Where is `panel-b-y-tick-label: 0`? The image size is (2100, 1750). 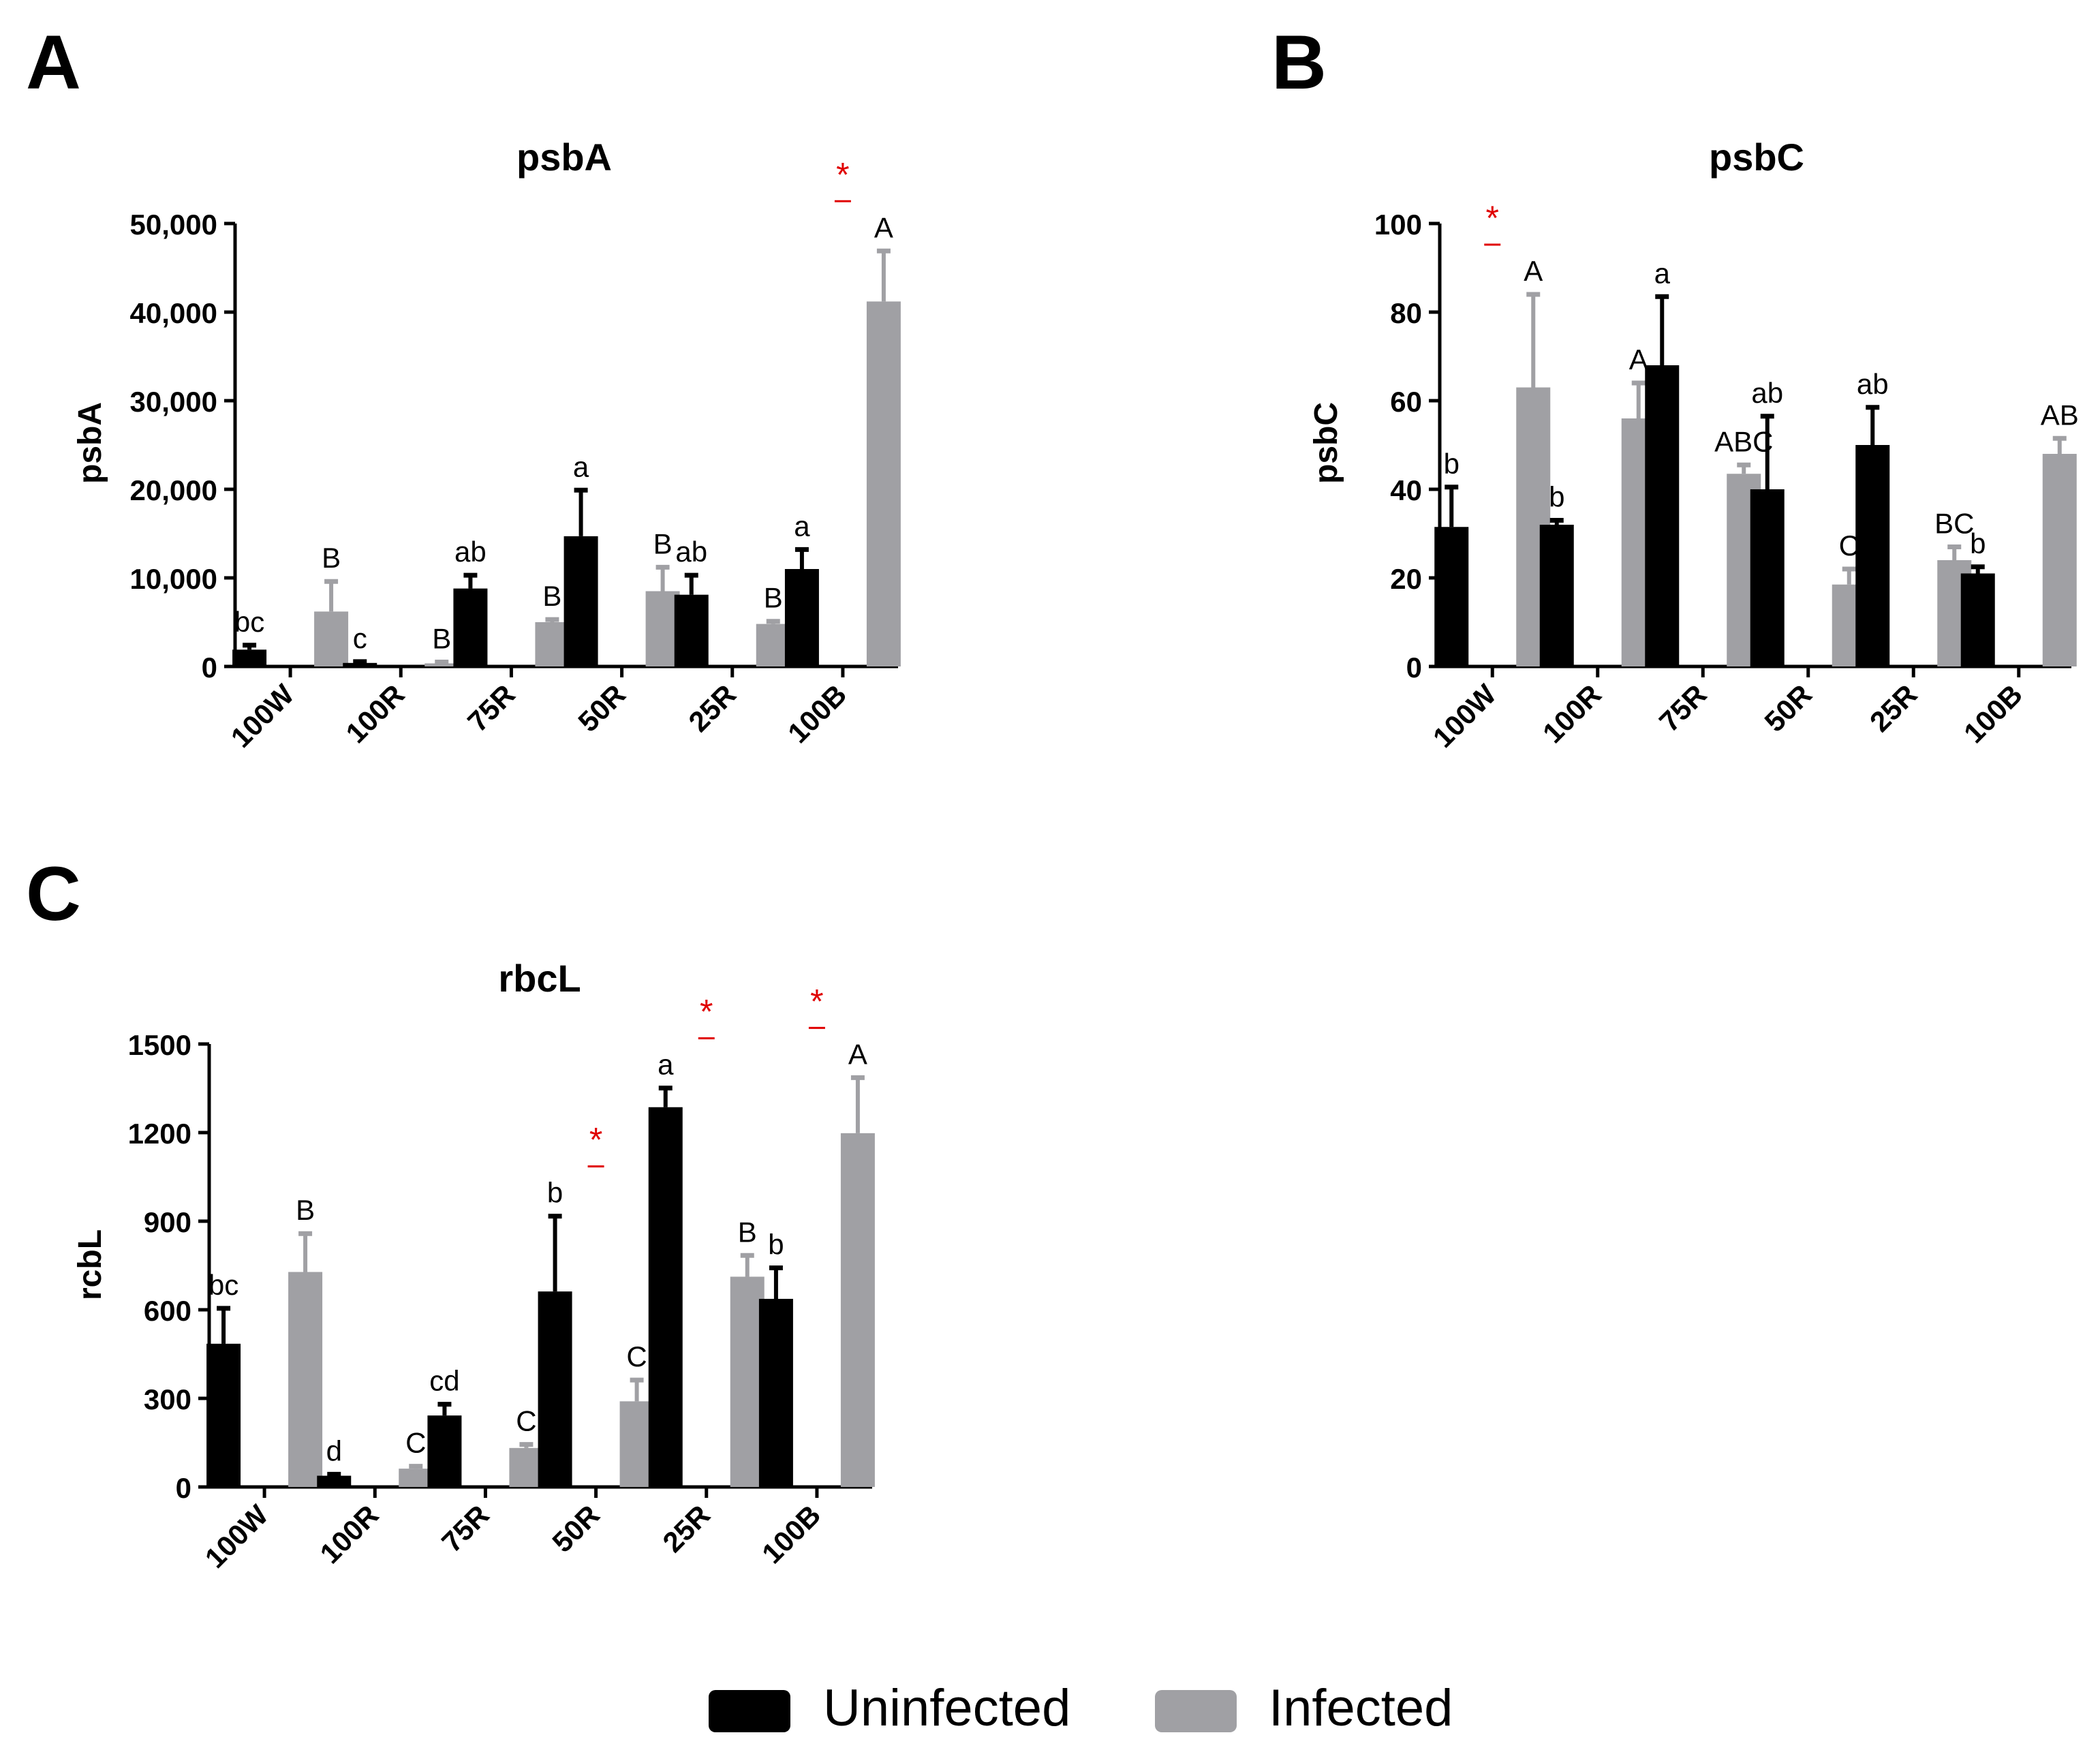
panel-b-y-tick-label: 0 is located at coordinates (1414, 667).